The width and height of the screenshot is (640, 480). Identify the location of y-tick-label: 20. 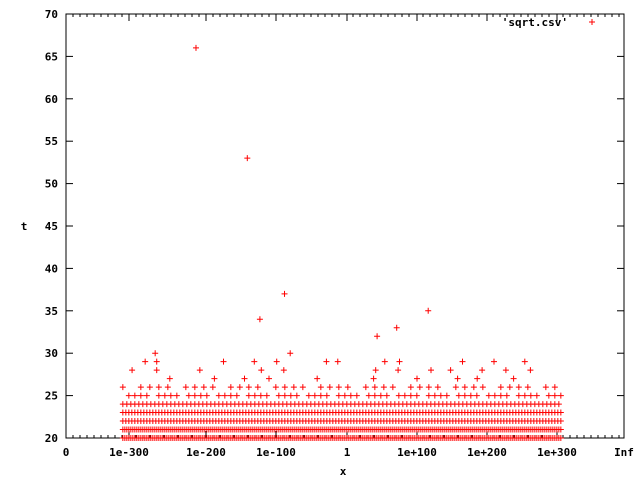
(51, 438).